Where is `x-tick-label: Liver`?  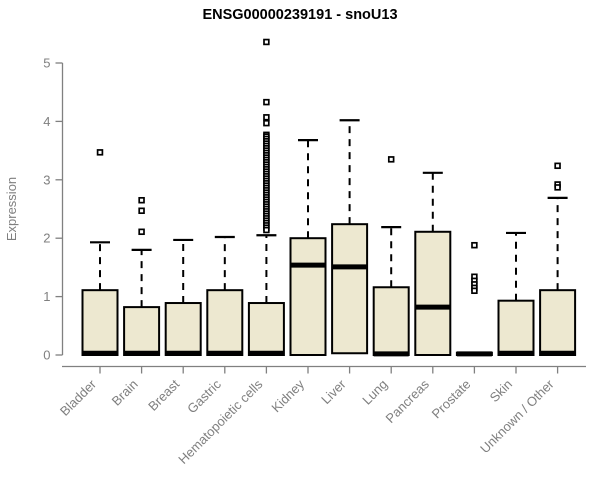 x-tick-label: Liver is located at coordinates (333, 391).